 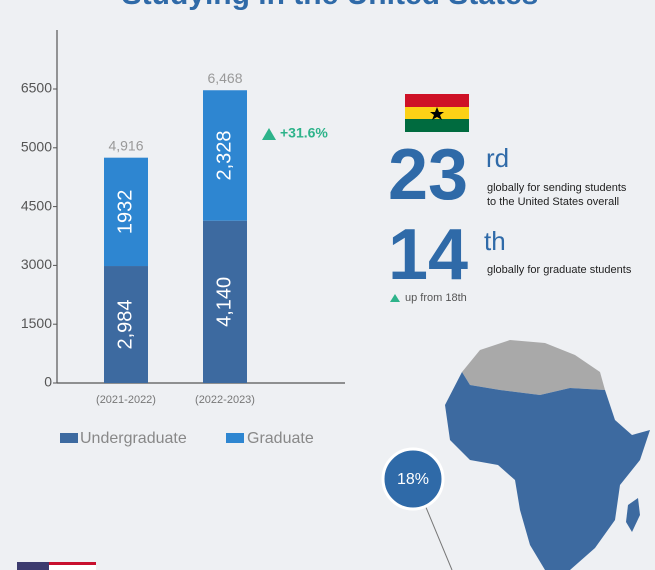 I want to click on legend-label: Undergraduate, so click(x=133, y=438).